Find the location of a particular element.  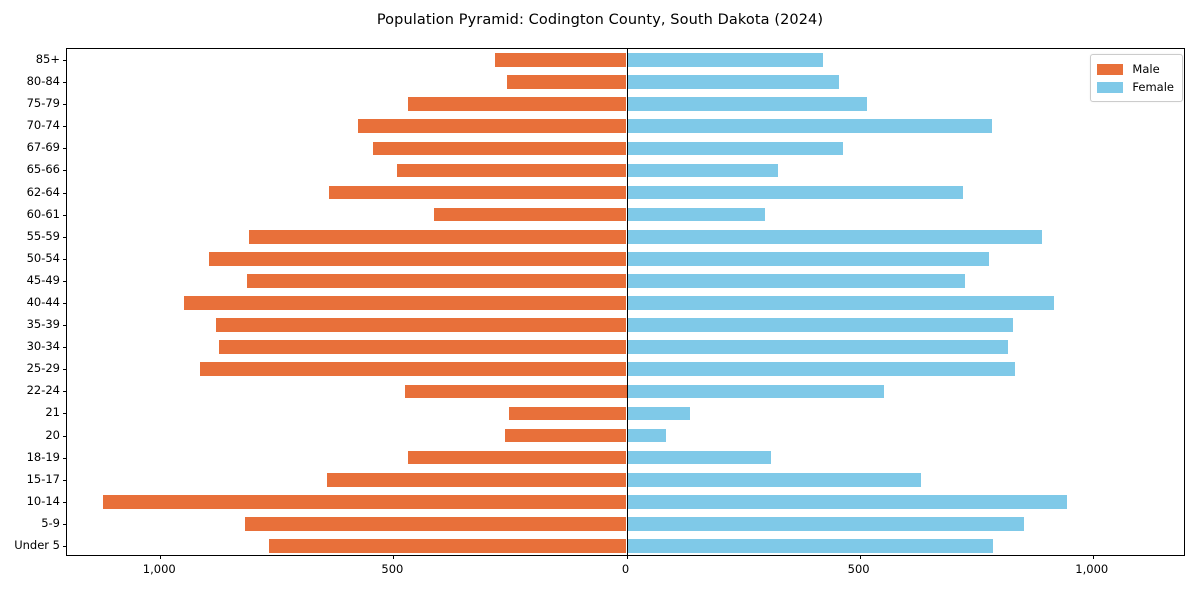

y-axis-tick-label: 40-44 is located at coordinates (43, 302).